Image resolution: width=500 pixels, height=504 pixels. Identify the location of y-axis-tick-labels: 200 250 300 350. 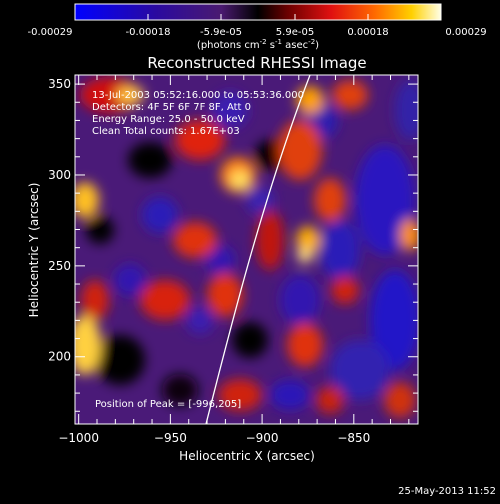
(59, 220).